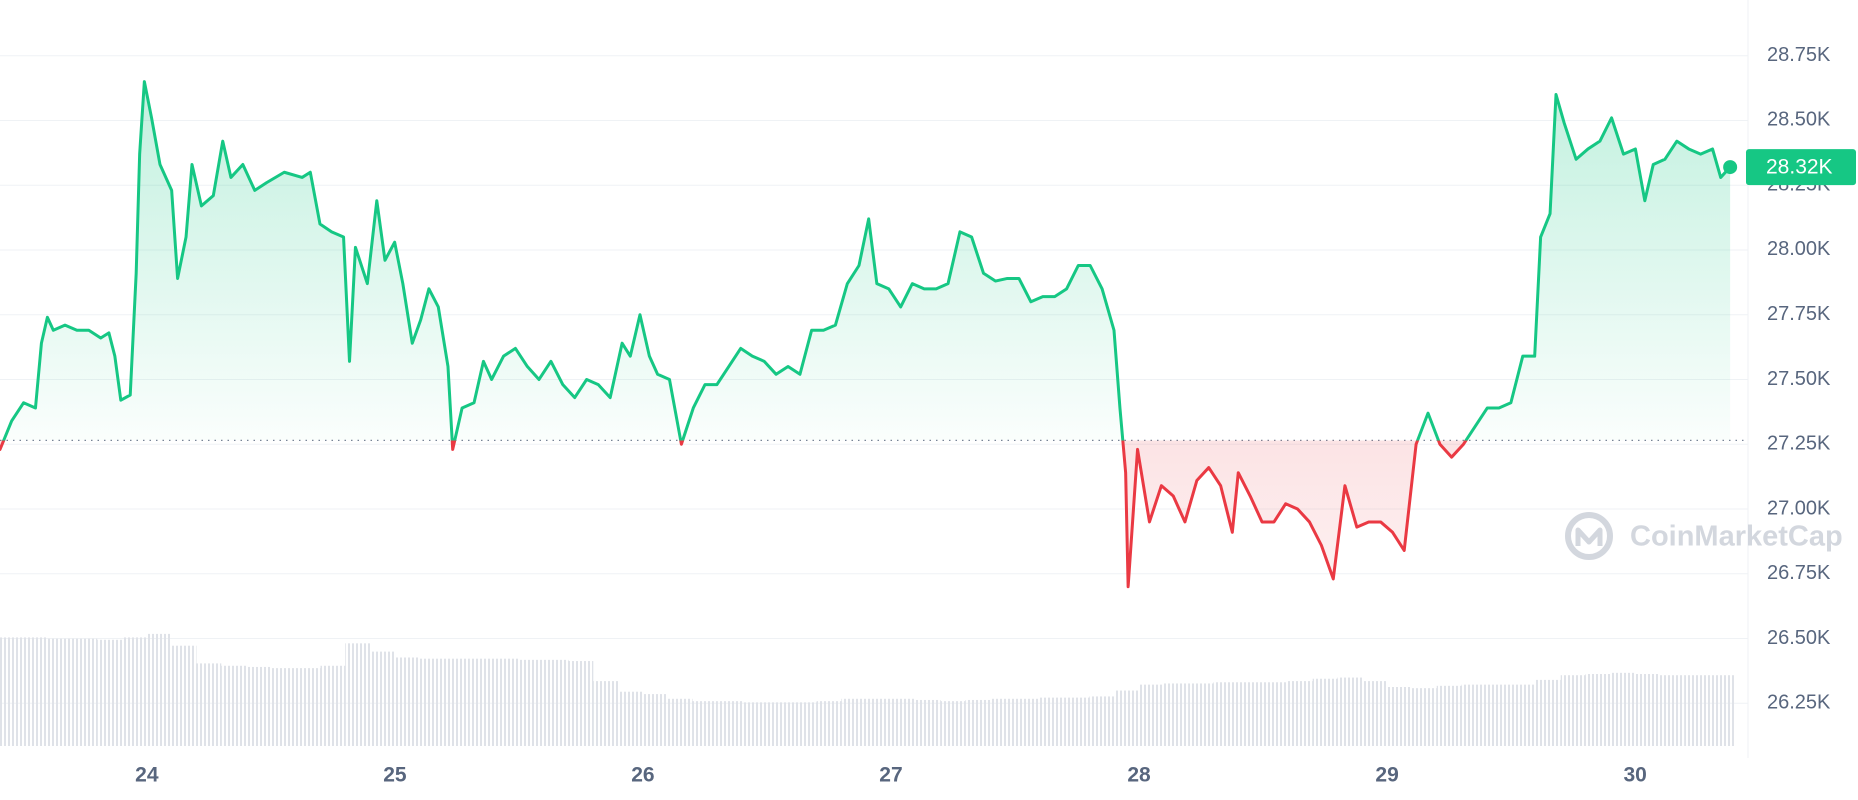 The image size is (1858, 800). I want to click on watermark-logo, so click(1589, 536).